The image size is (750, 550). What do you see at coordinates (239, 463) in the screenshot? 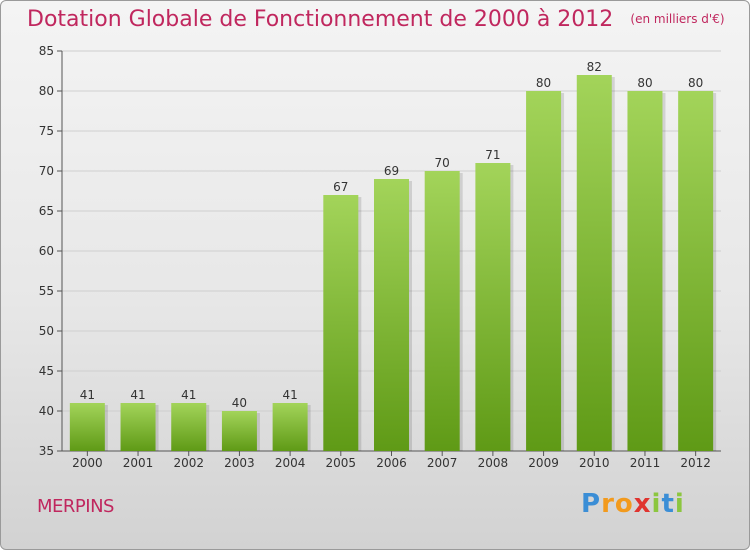
I see `x-tick-label: 2003` at bounding box center [239, 463].